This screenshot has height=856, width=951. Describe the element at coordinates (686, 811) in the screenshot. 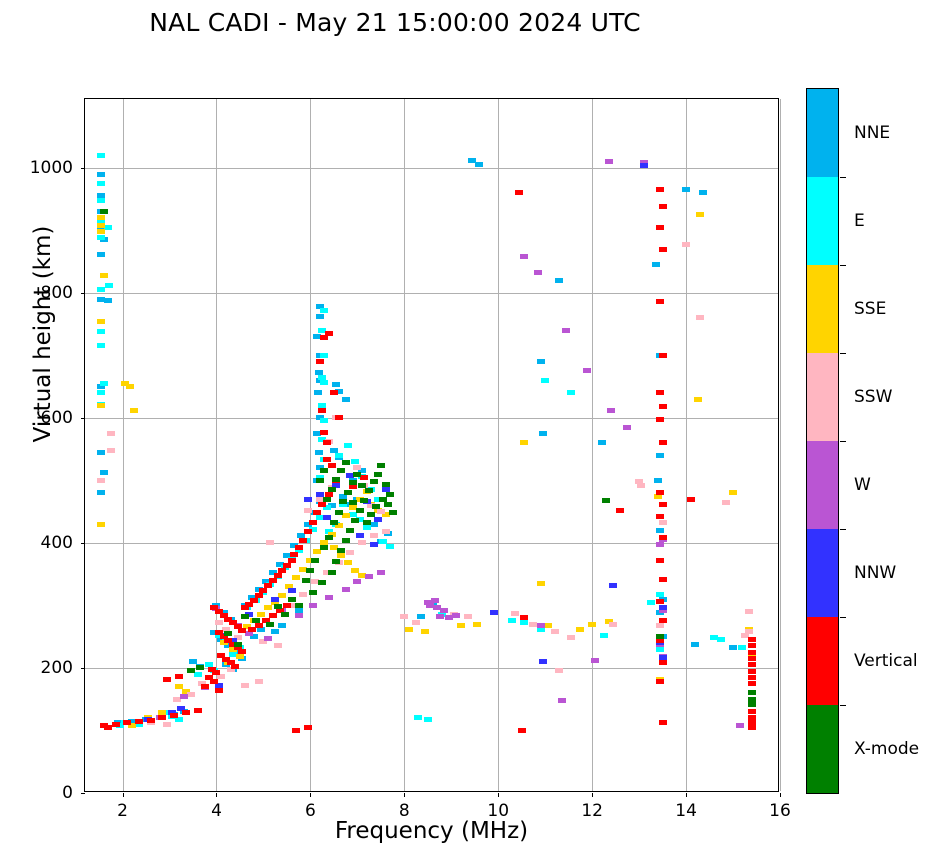

I see `x-axis-tick-label: 14` at that location.